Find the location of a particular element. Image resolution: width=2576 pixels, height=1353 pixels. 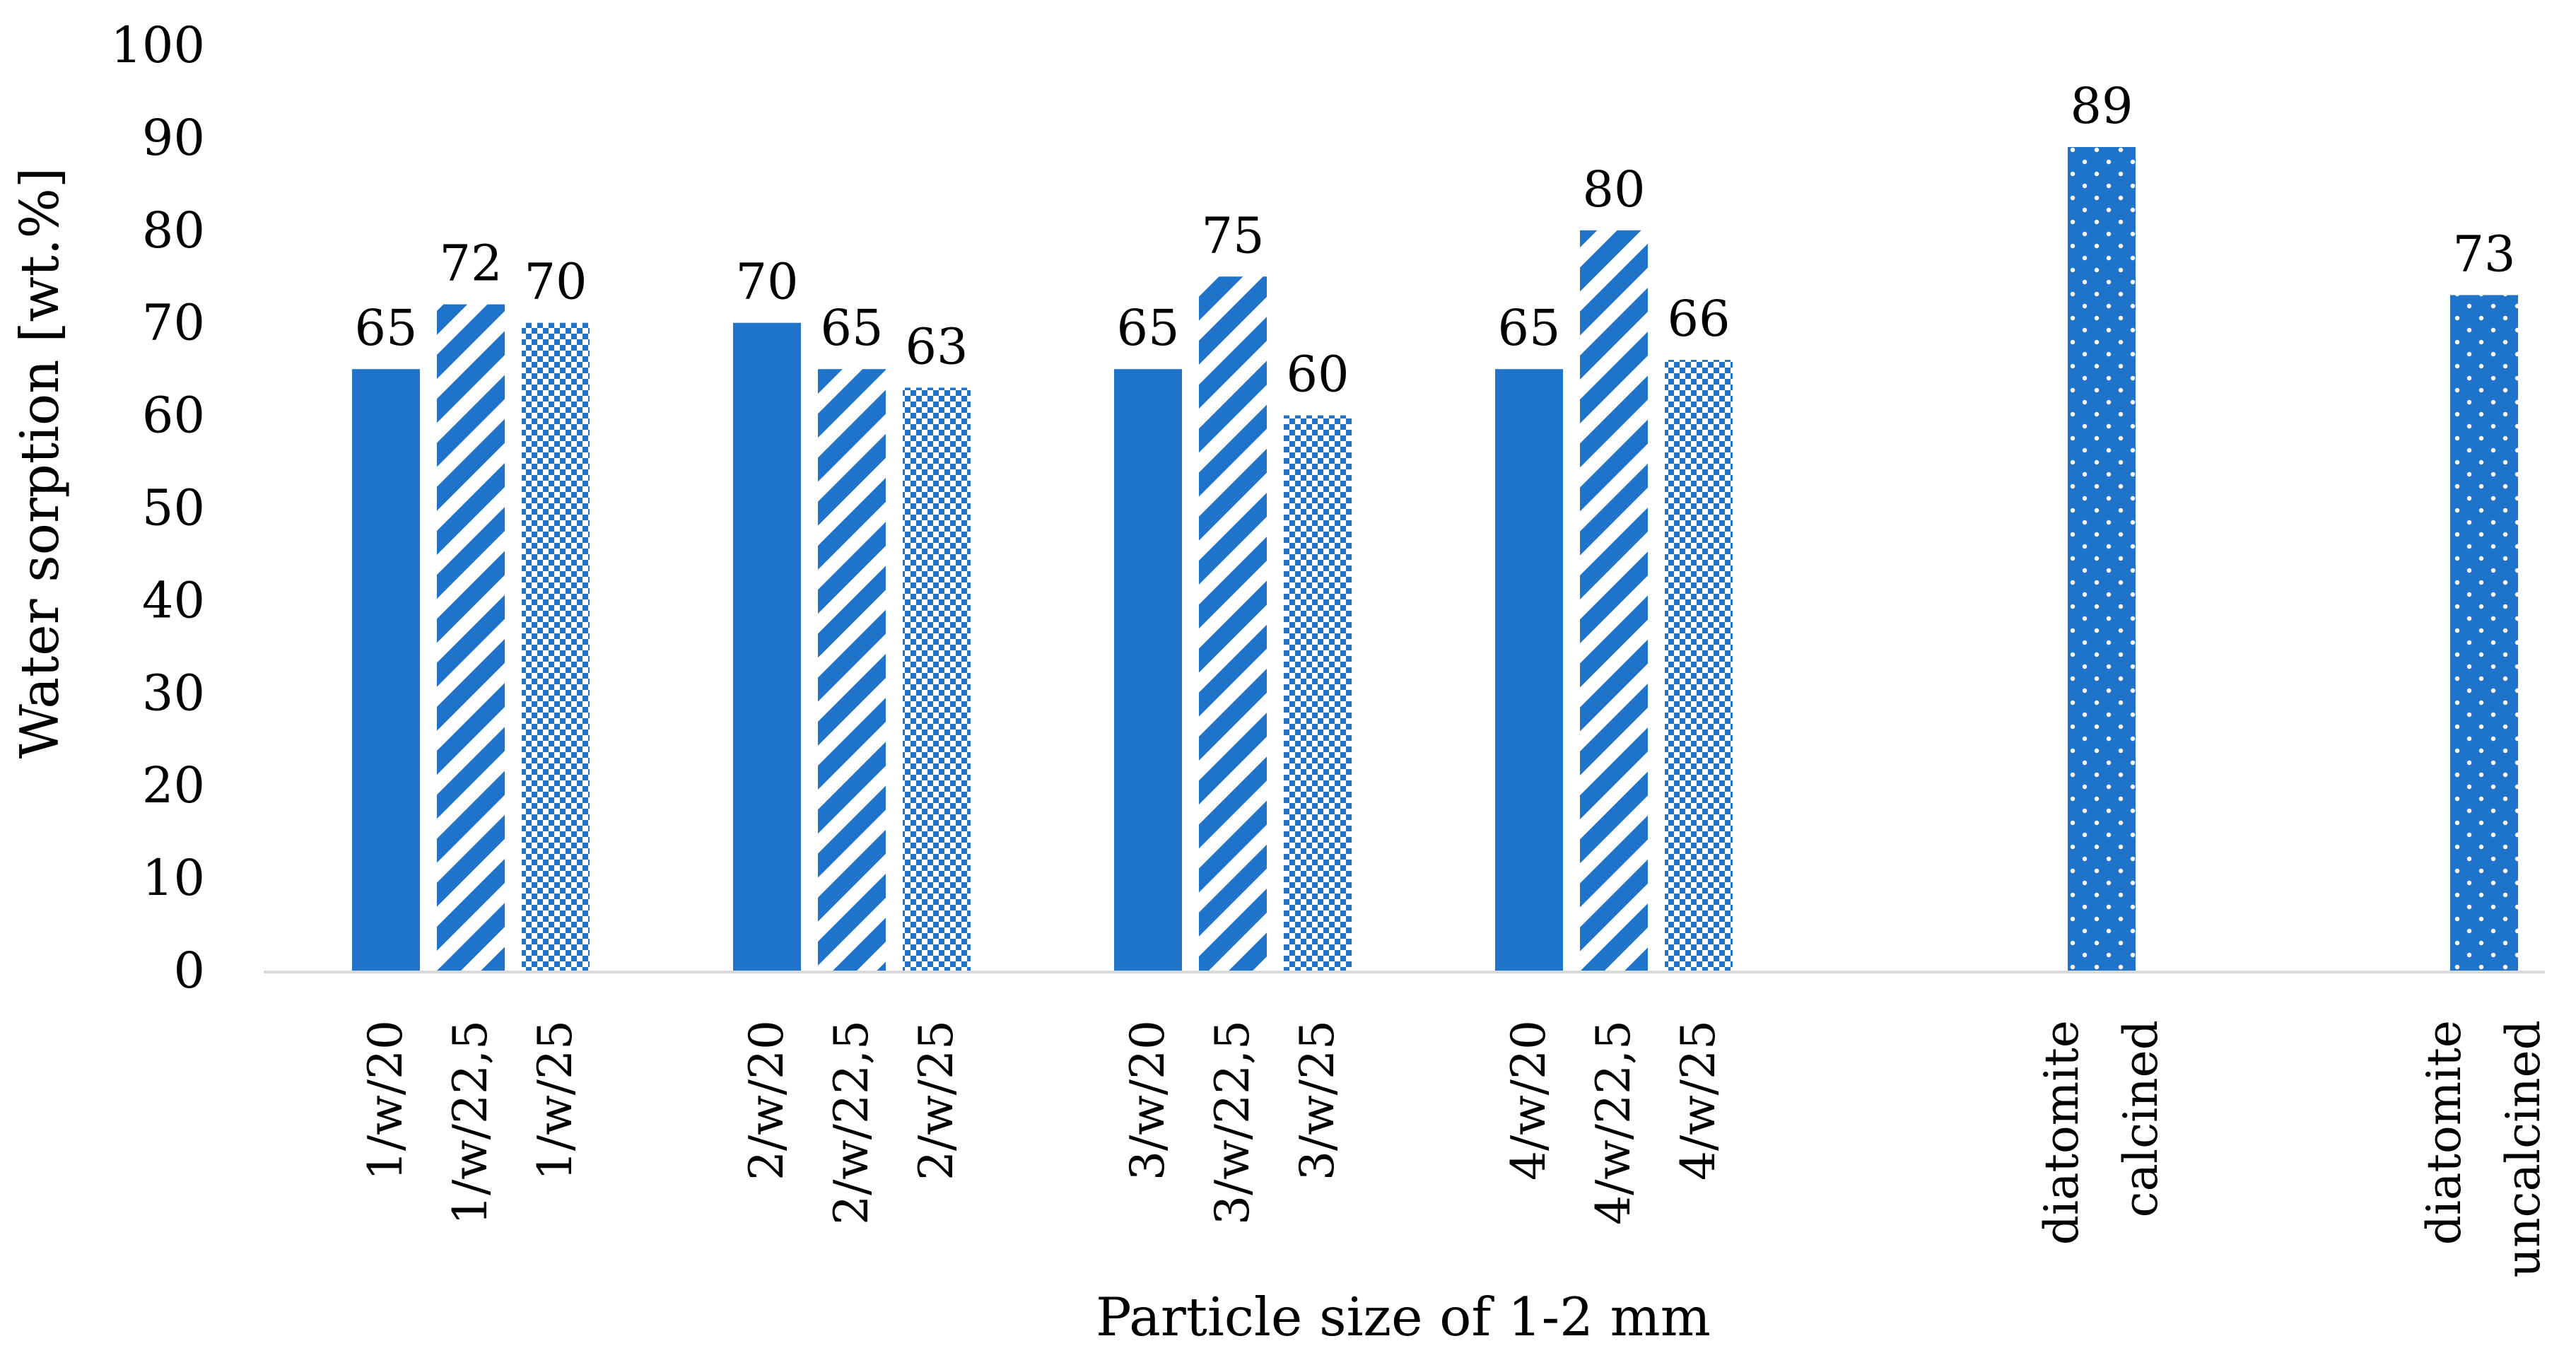

category-label: 2/w/20 is located at coordinates (767, 1100).